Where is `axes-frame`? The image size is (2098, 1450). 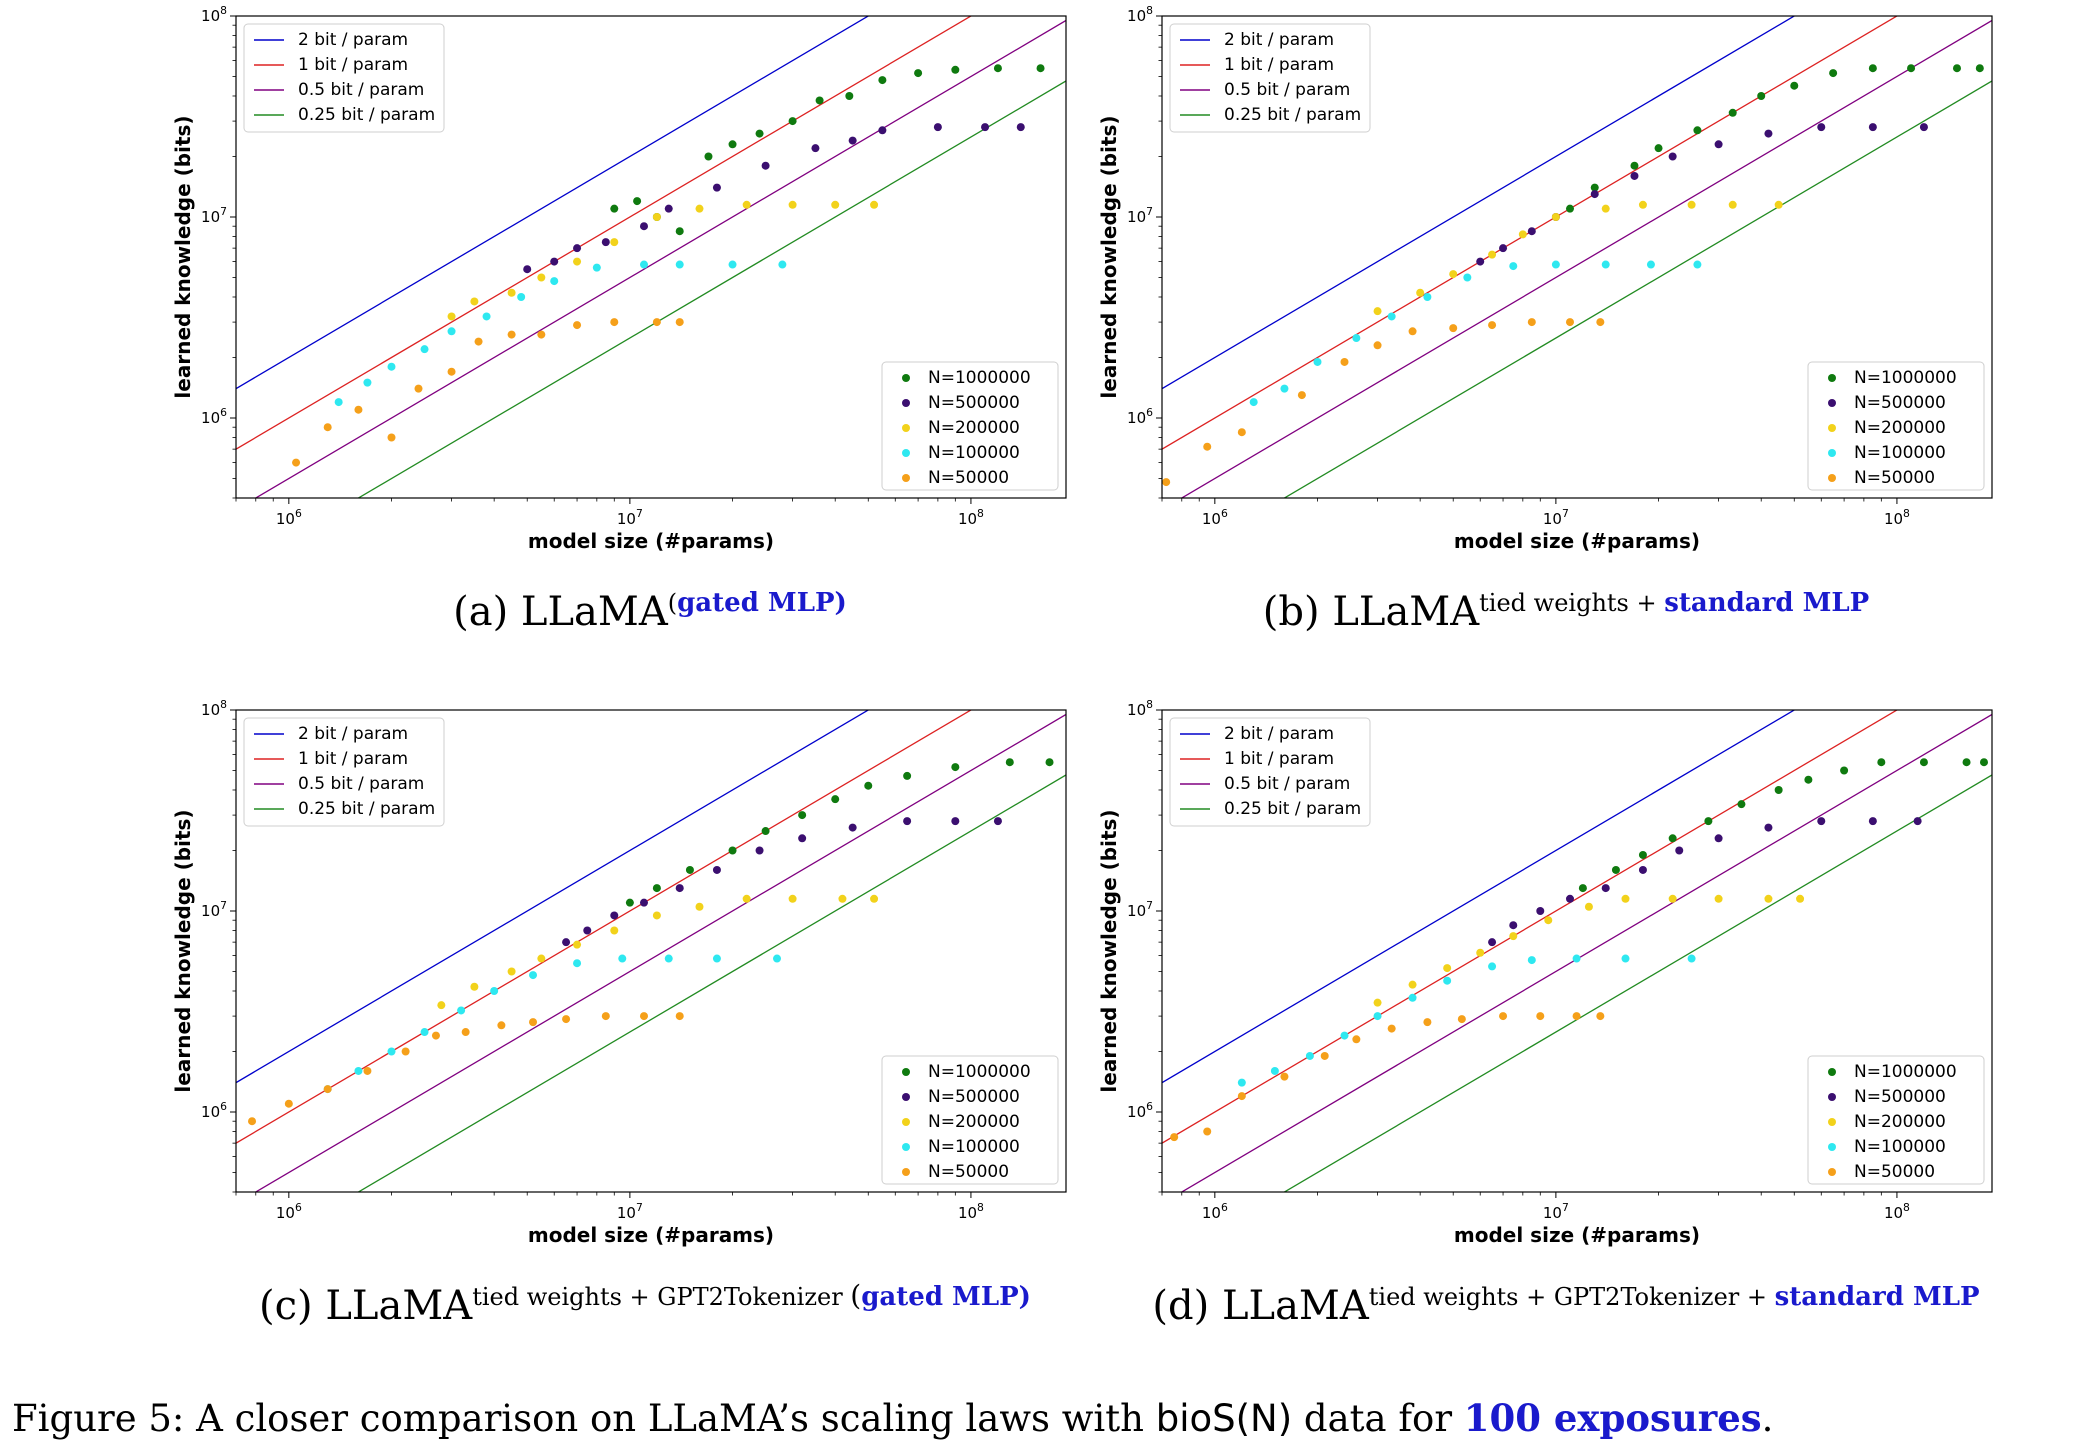
axes-frame is located at coordinates (1577, 257).